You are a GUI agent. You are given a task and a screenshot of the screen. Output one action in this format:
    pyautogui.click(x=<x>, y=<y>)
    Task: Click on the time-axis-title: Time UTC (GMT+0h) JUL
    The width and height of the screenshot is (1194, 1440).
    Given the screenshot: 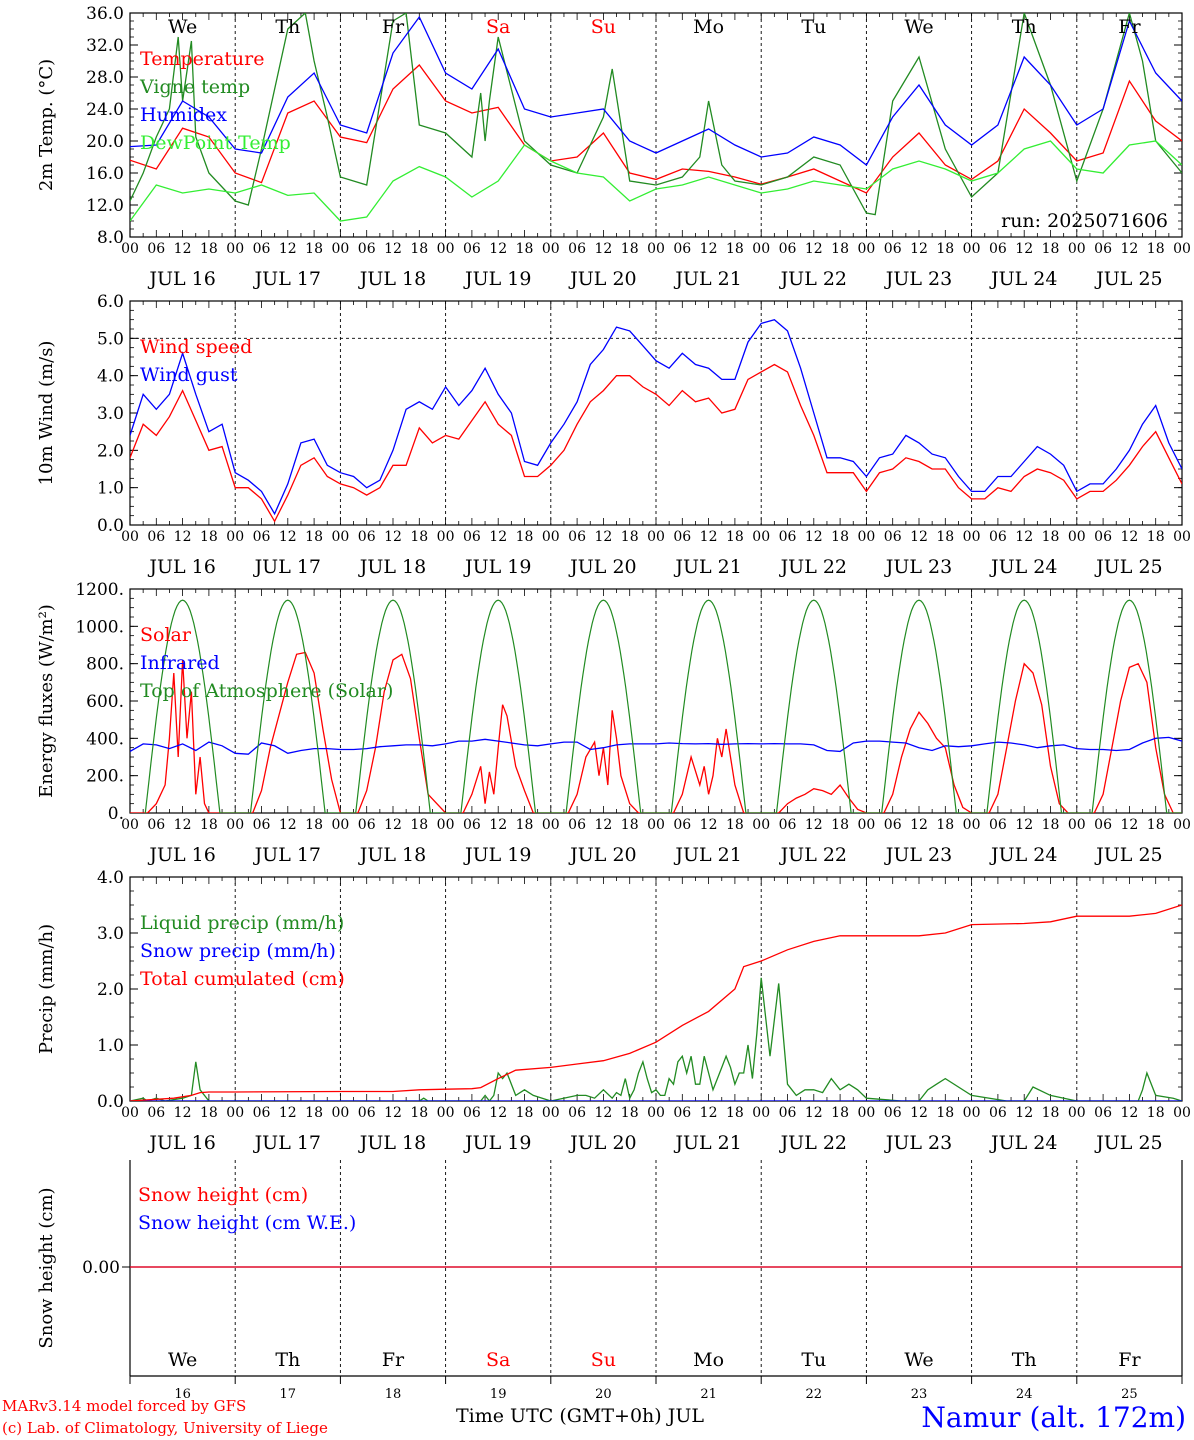 What is the action you would take?
    pyautogui.click(x=580, y=1416)
    